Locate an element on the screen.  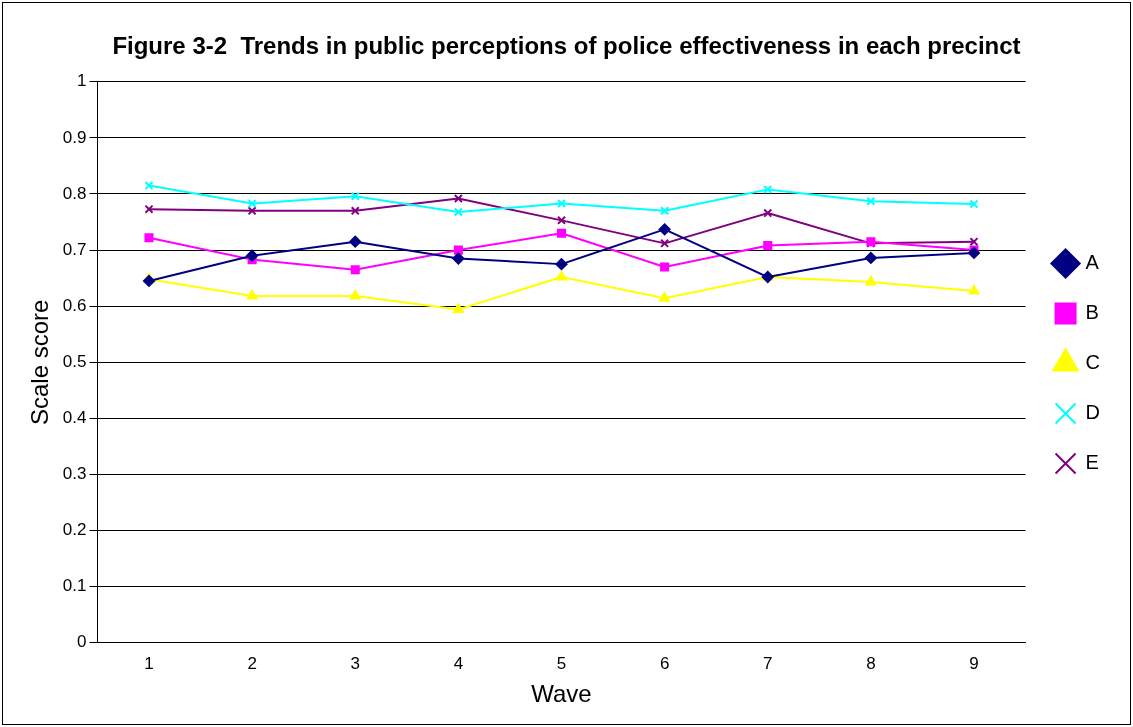
y-tick-label: 0.9 is located at coordinates (74, 137).